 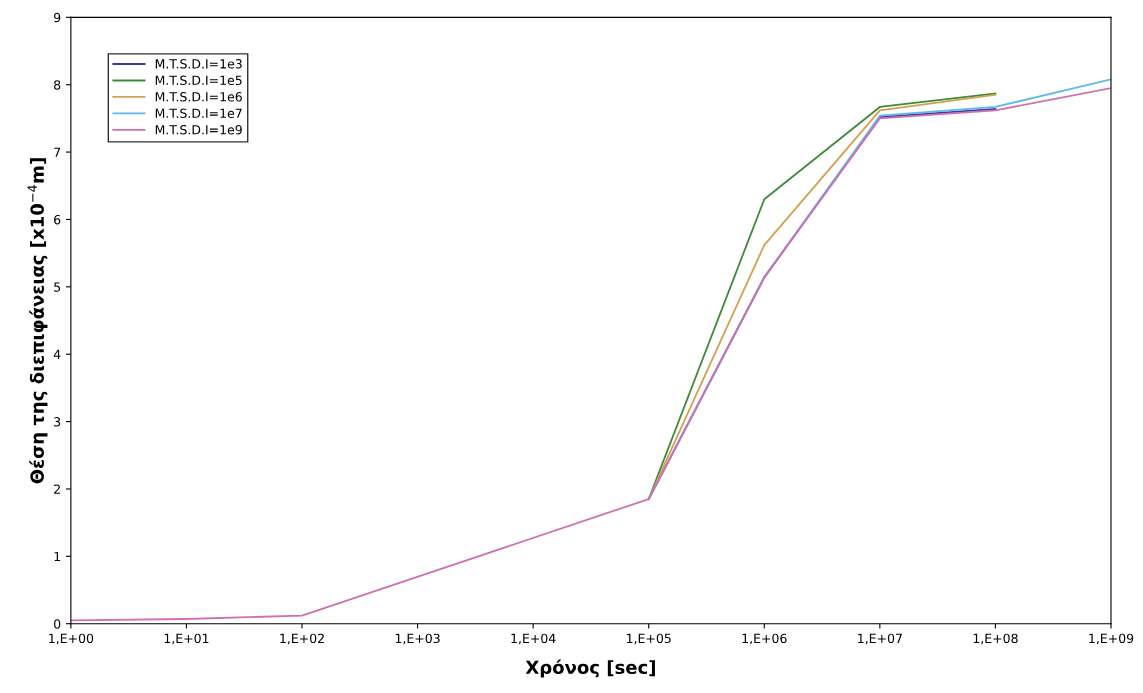 What do you see at coordinates (57, 556) in the screenshot?
I see `y-tick-label: 1` at bounding box center [57, 556].